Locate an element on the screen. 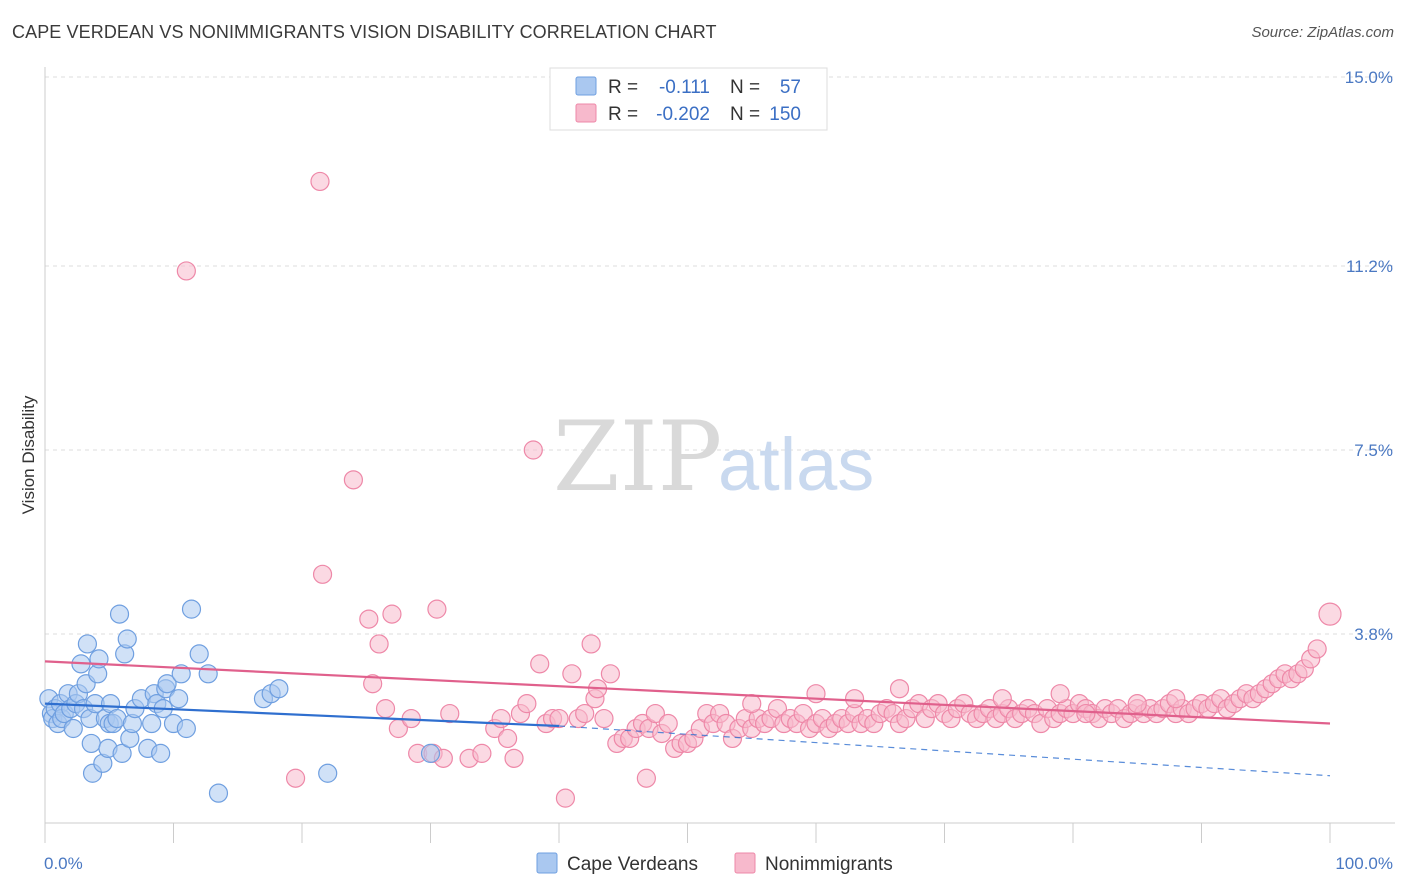  x-tick-label: 0.0% is located at coordinates (63, 863).